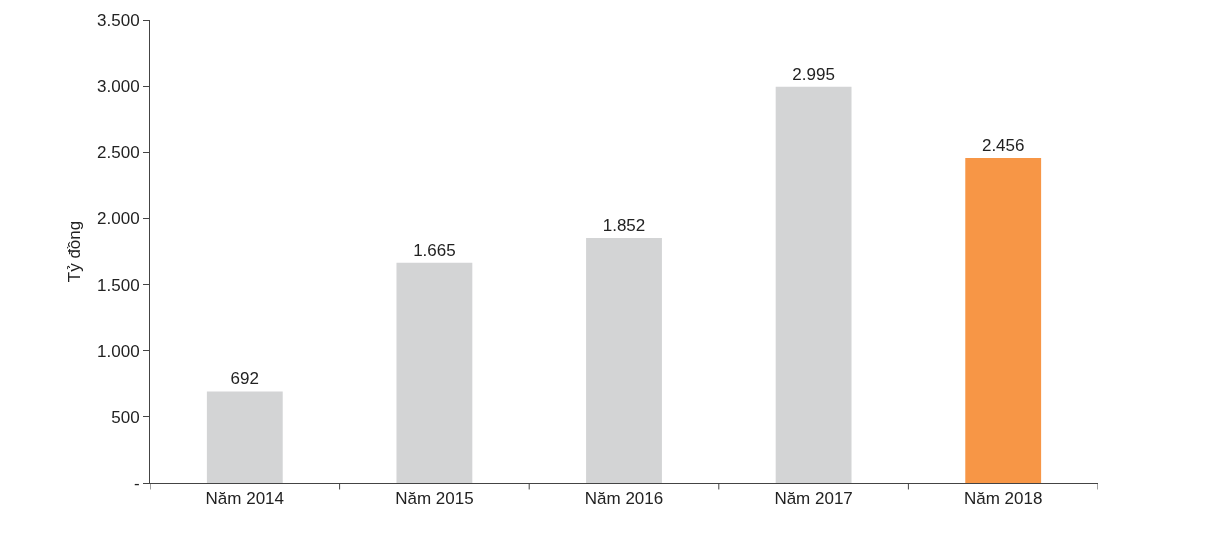 This screenshot has width=1228, height=543. Describe the element at coordinates (118, 20) in the screenshot. I see `y-tick-label: 3.500` at that location.